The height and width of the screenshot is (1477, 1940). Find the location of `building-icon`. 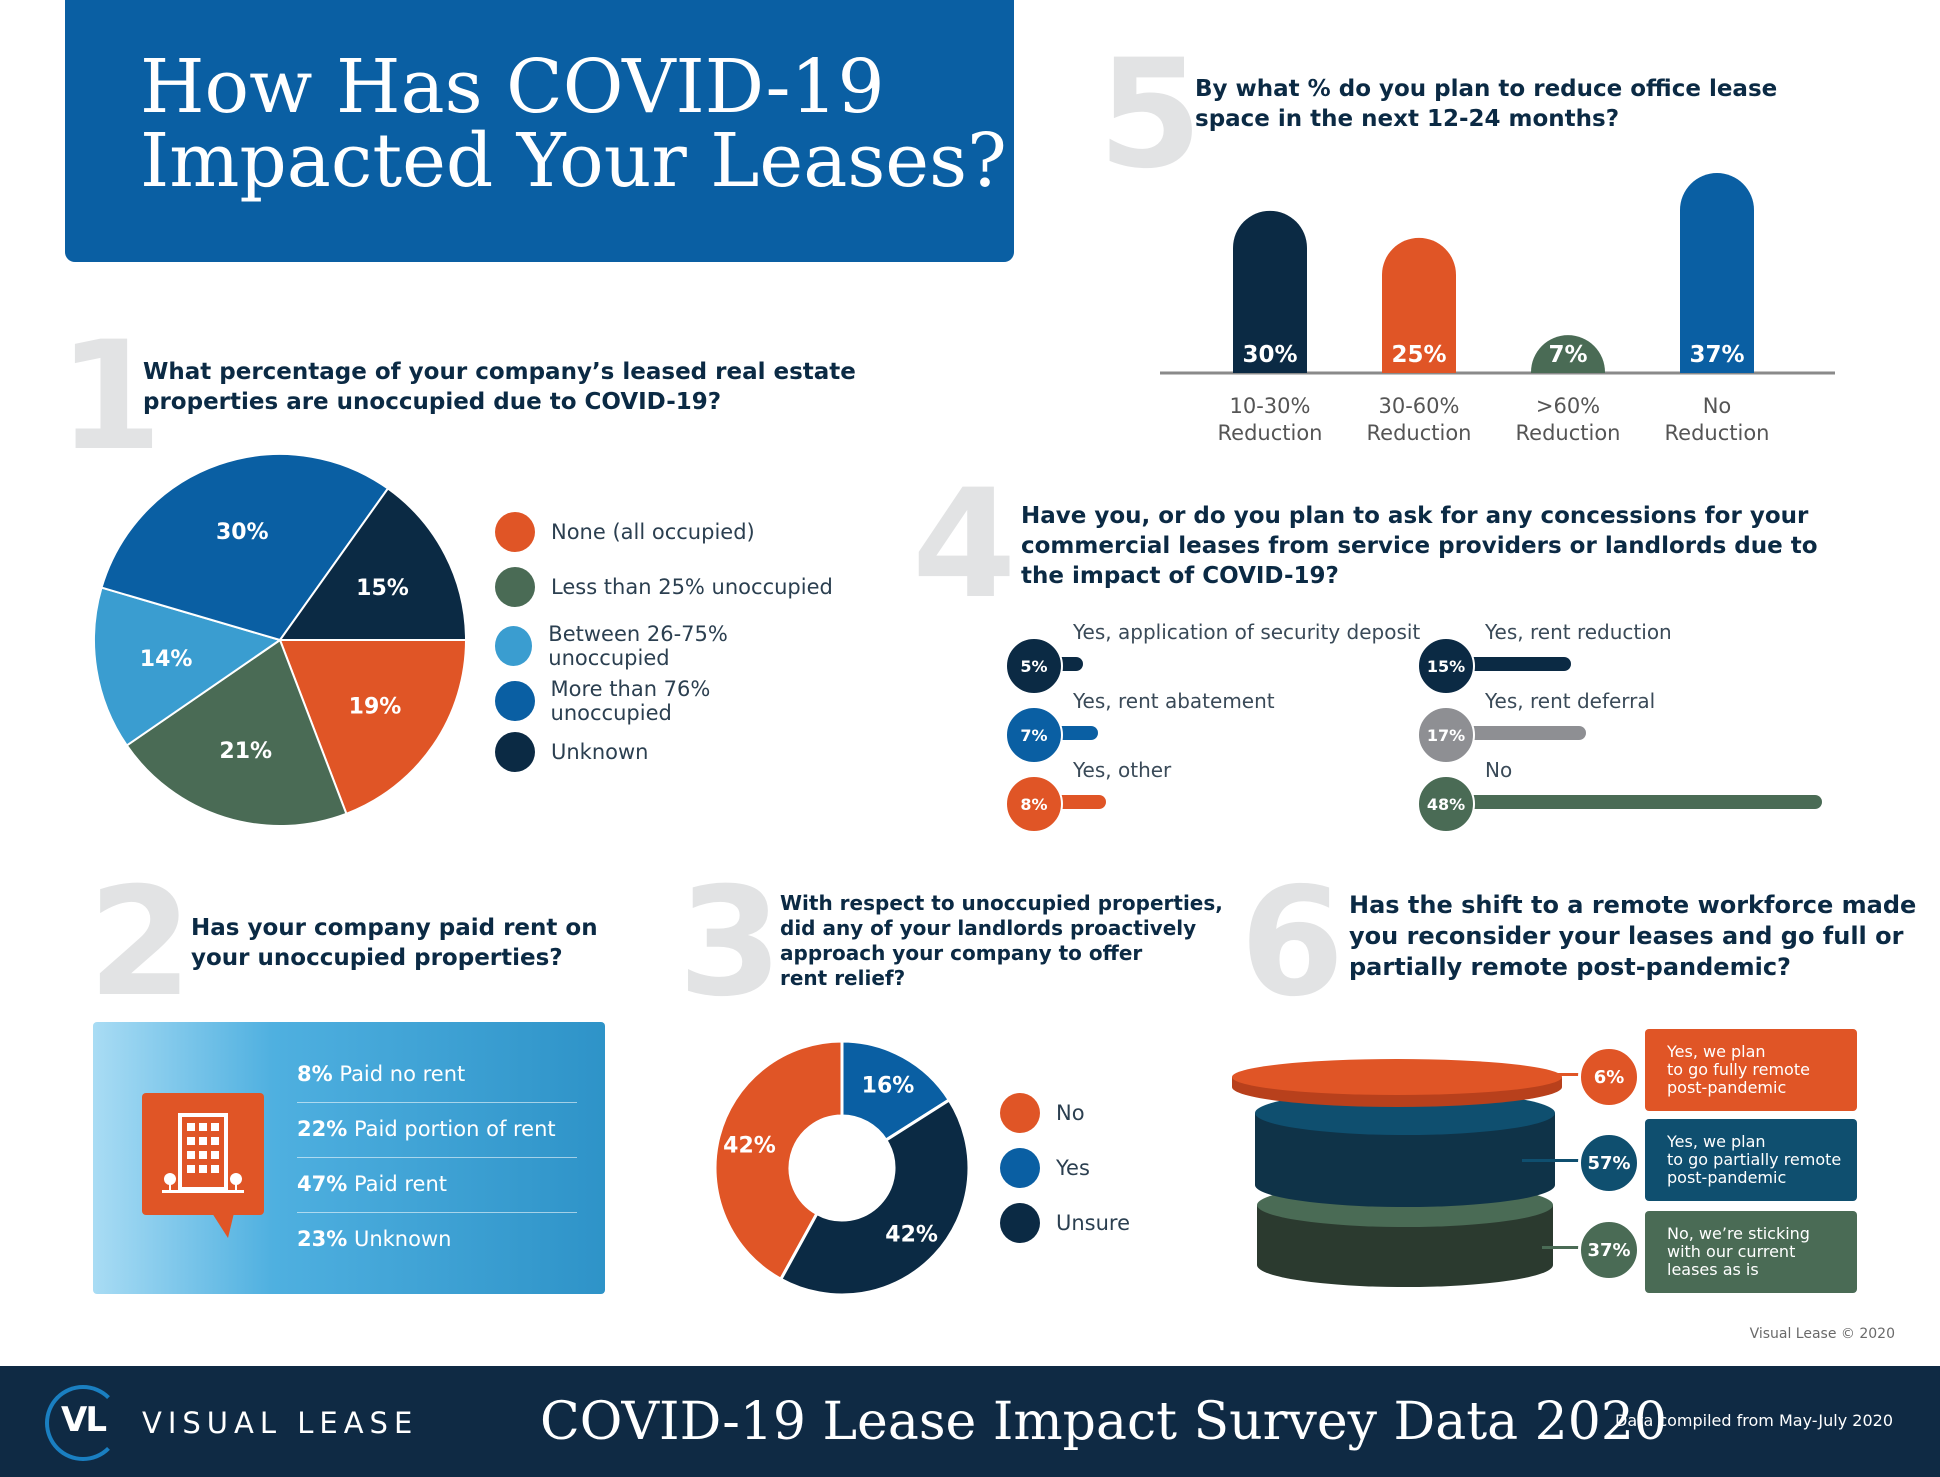

building-icon is located at coordinates (203, 1165).